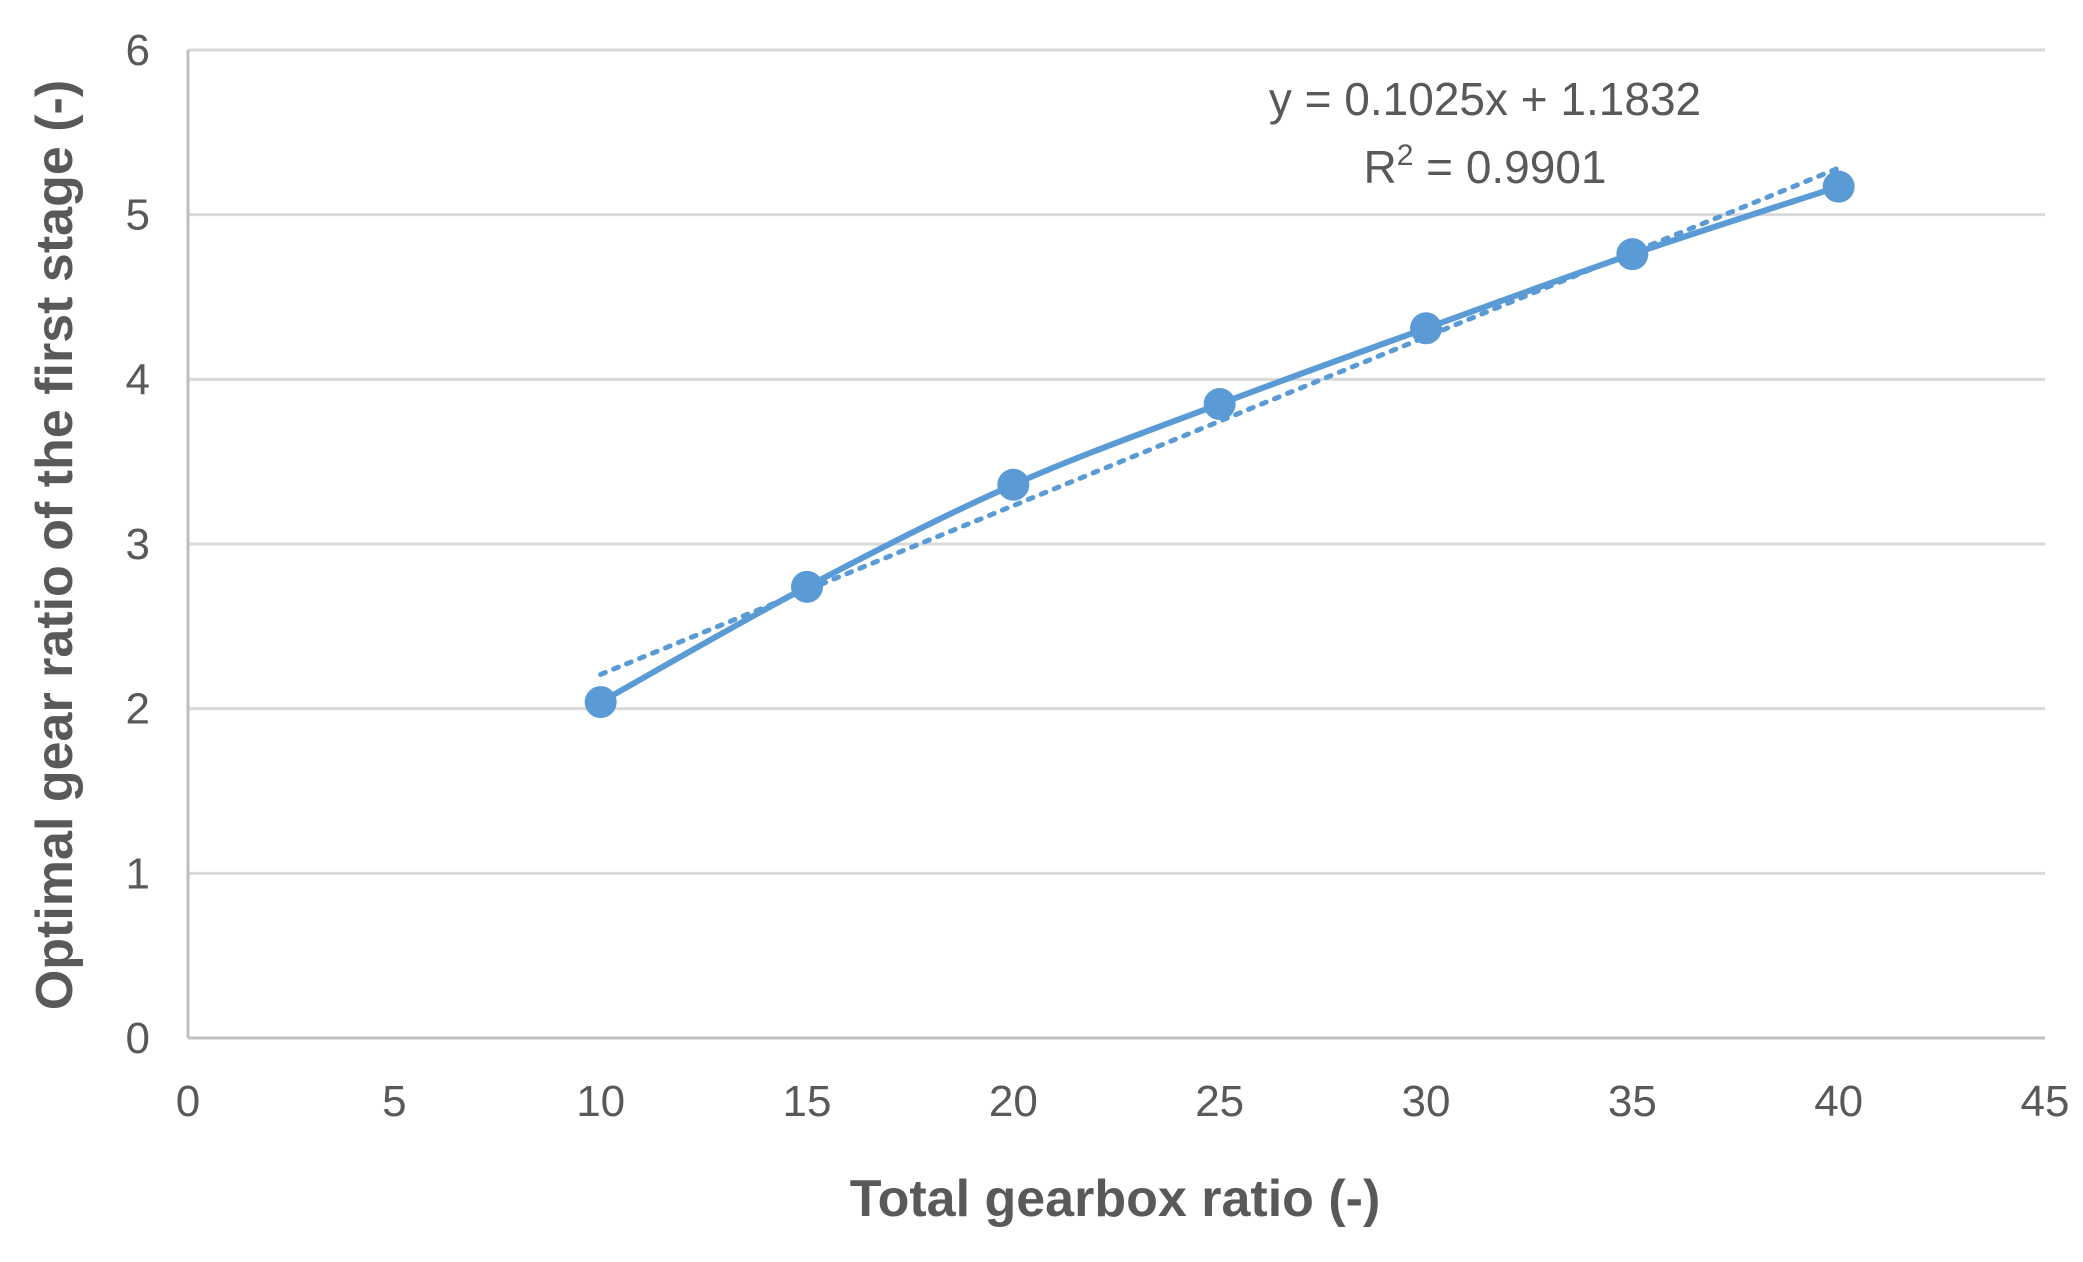 This screenshot has height=1262, width=2083. I want to click on x-tick-label: 35, so click(1632, 1101).